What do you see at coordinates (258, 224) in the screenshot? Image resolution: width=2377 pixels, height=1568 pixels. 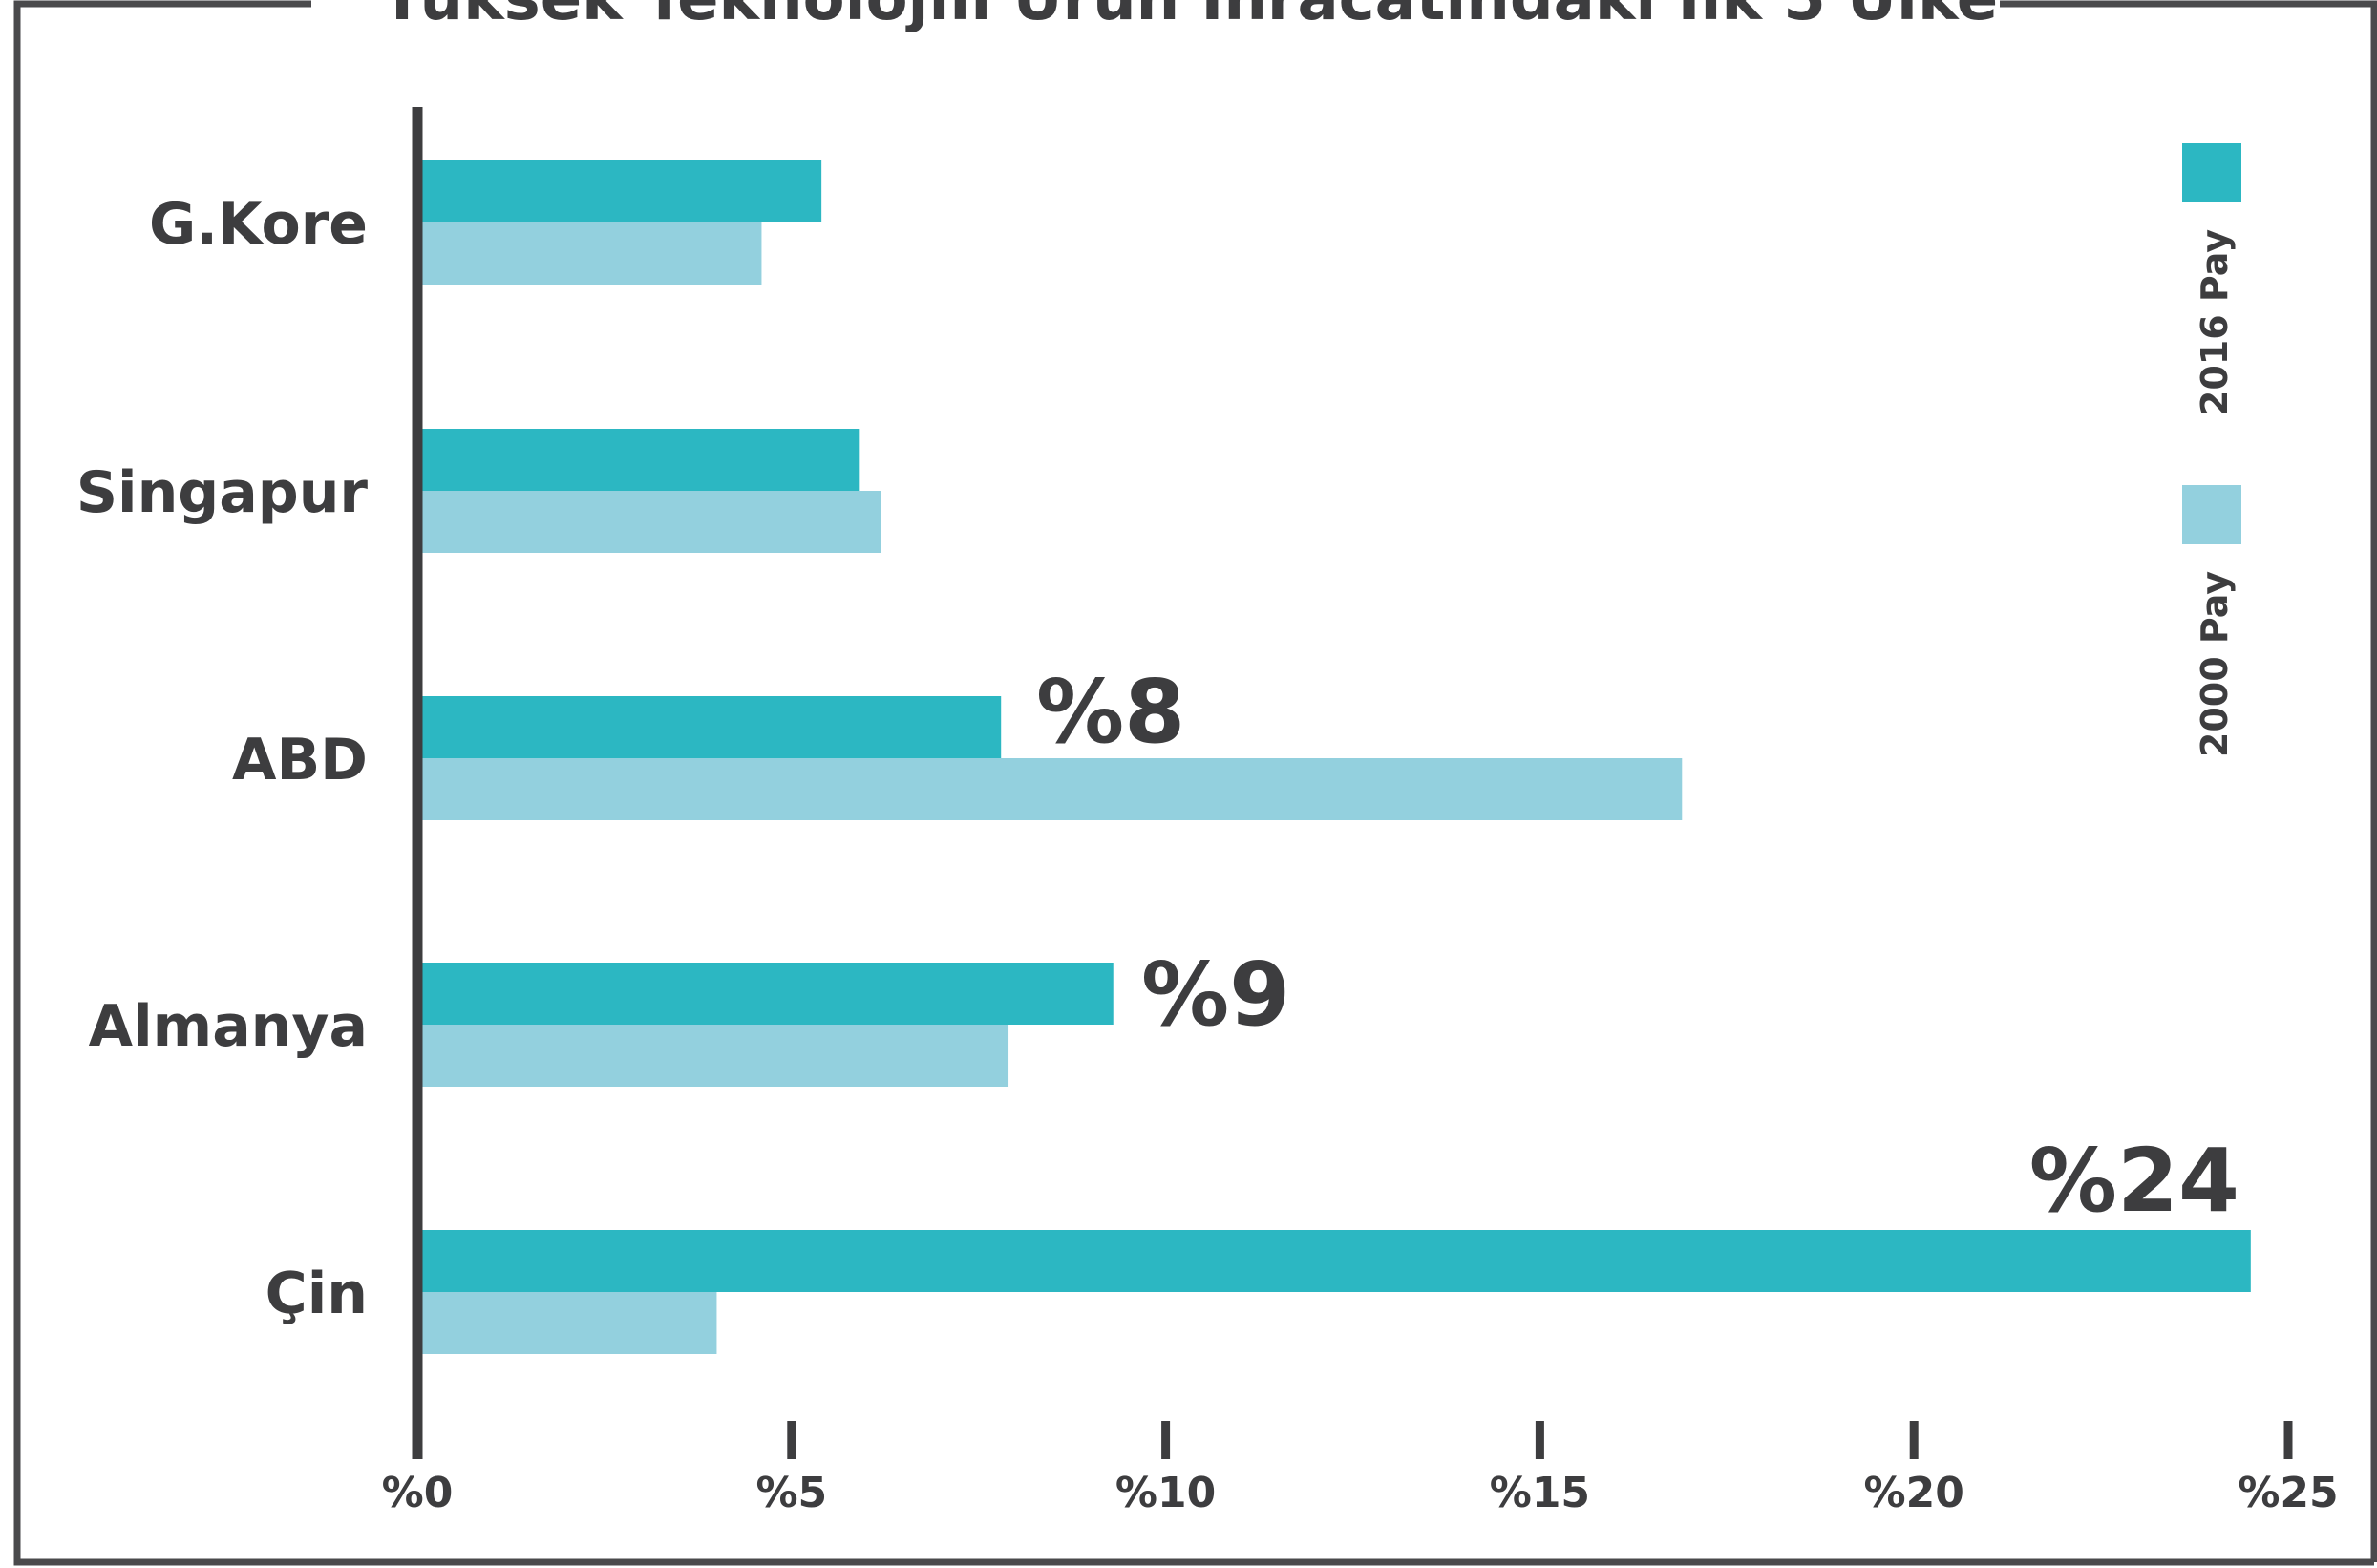 I see `category-label: G.Kore` at bounding box center [258, 224].